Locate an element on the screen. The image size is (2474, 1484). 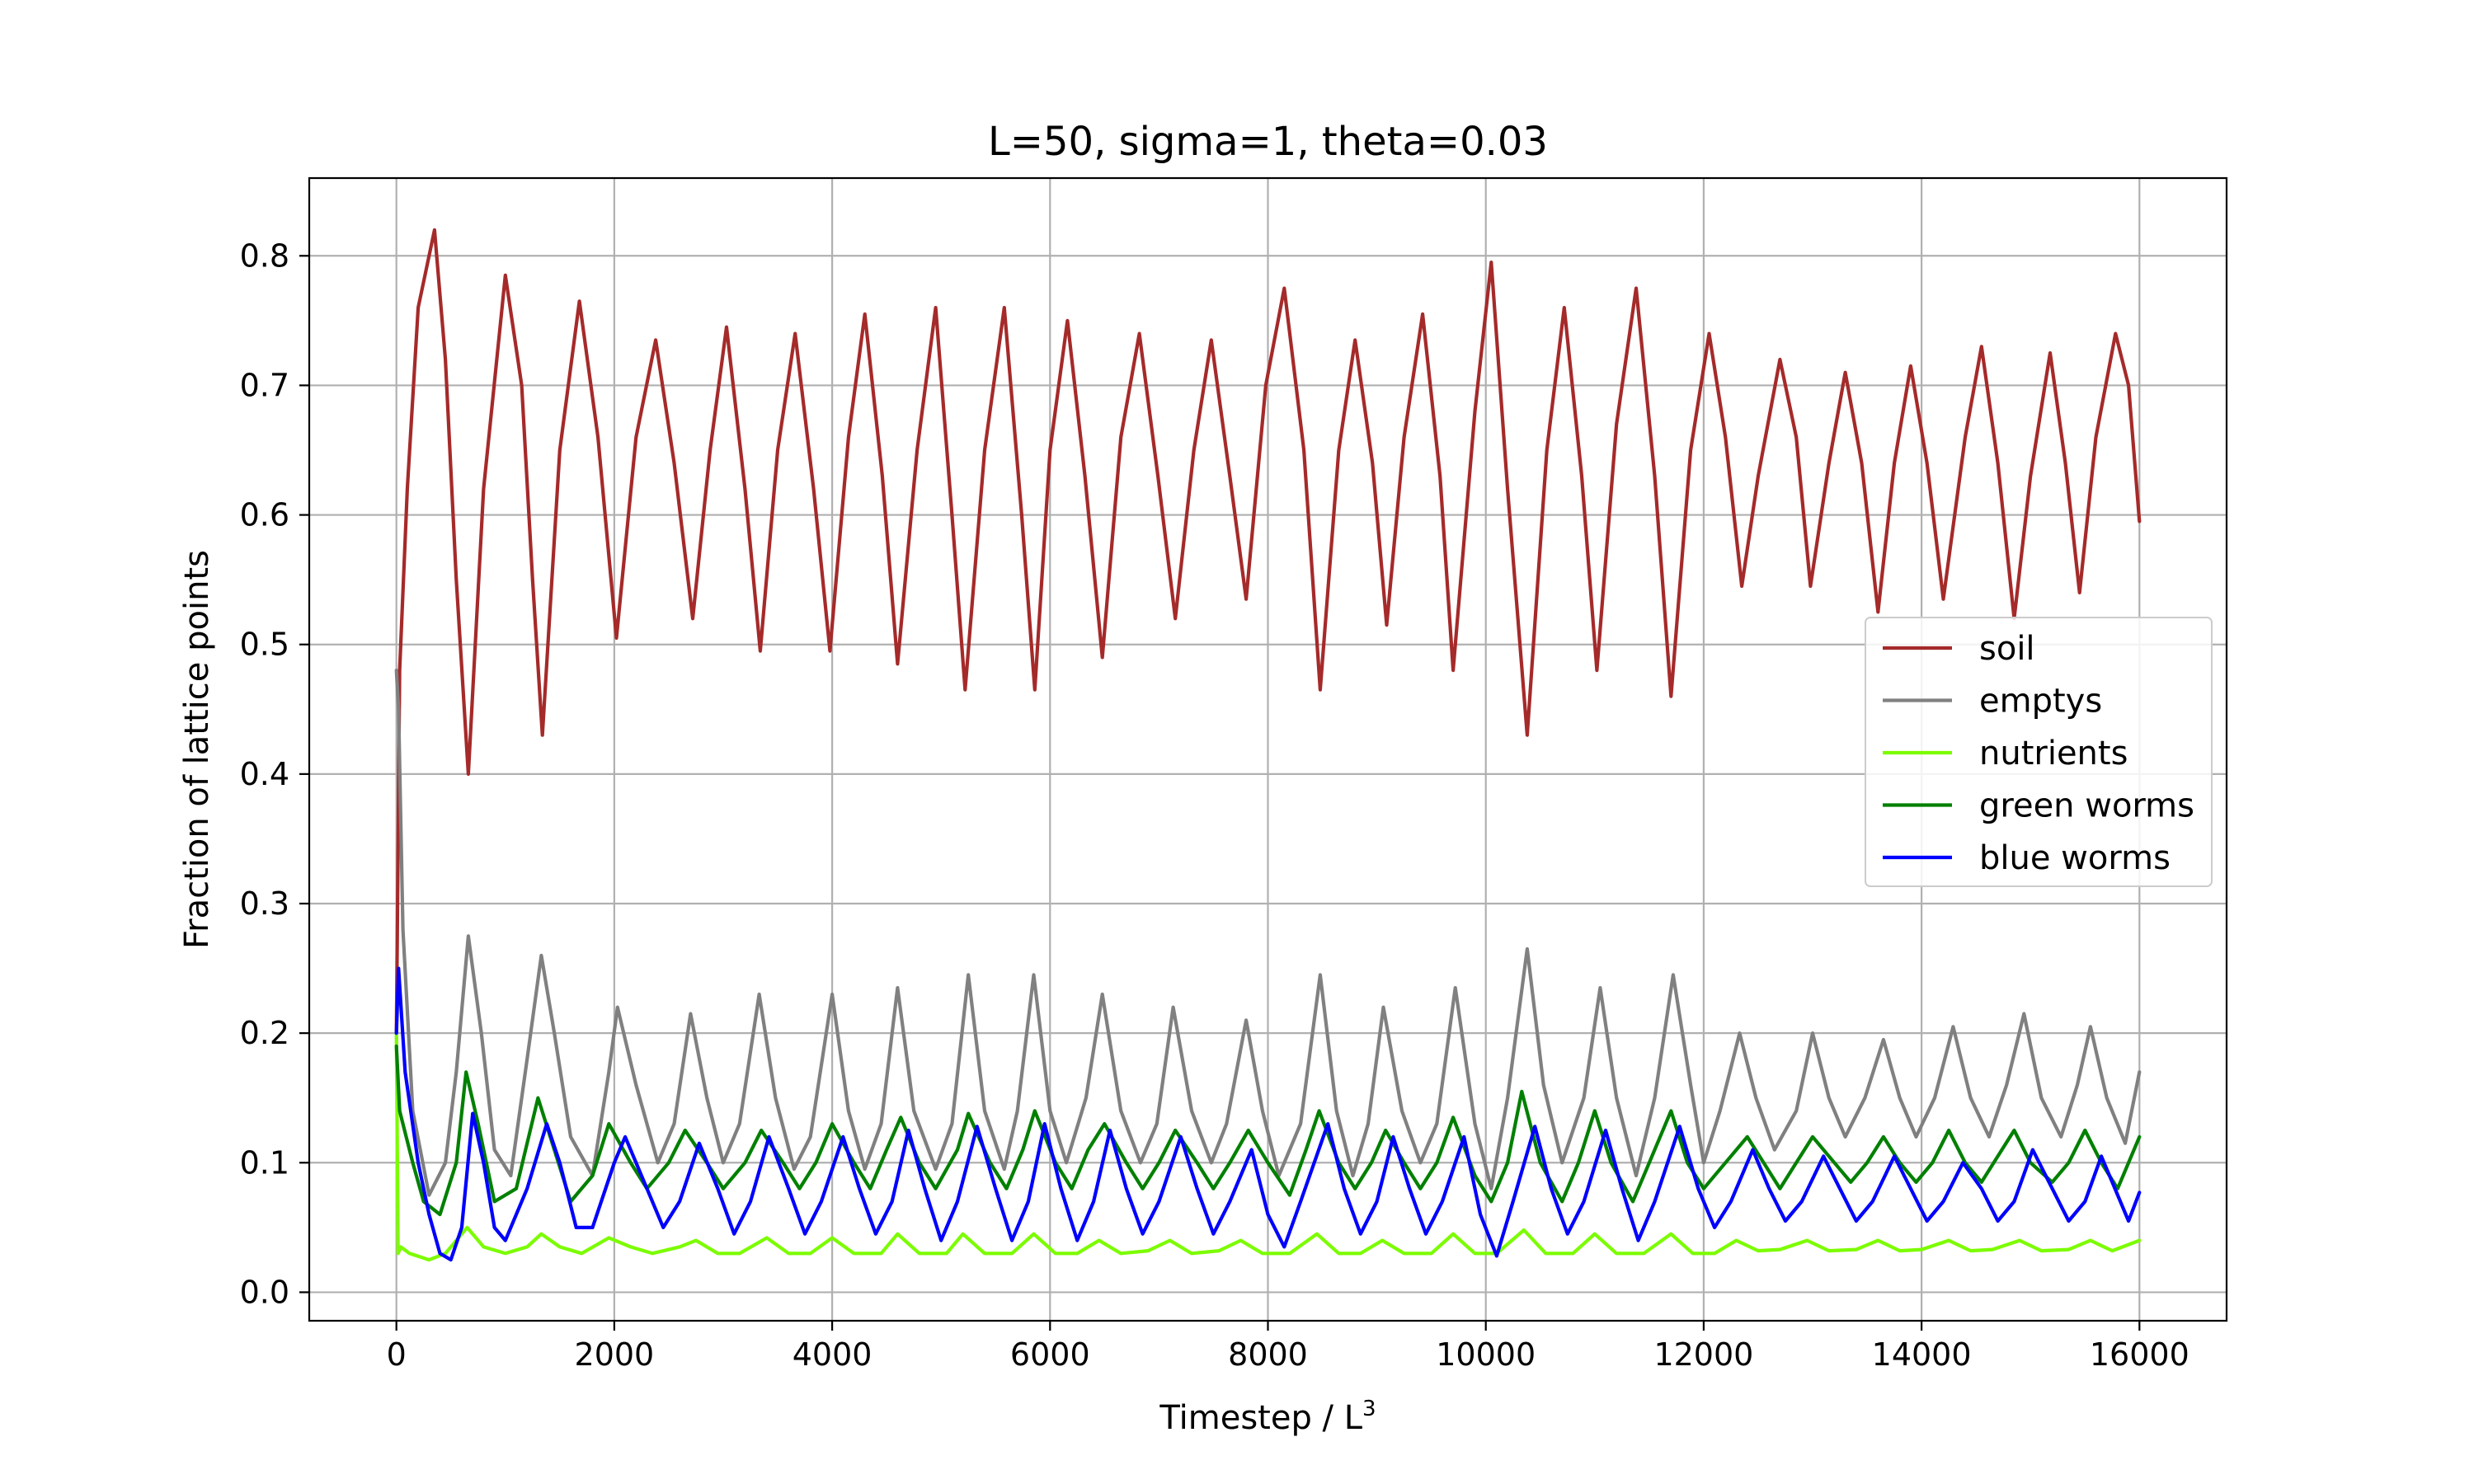
x-axis-label: Timestep / L3 is located at coordinates (1267, 1417).